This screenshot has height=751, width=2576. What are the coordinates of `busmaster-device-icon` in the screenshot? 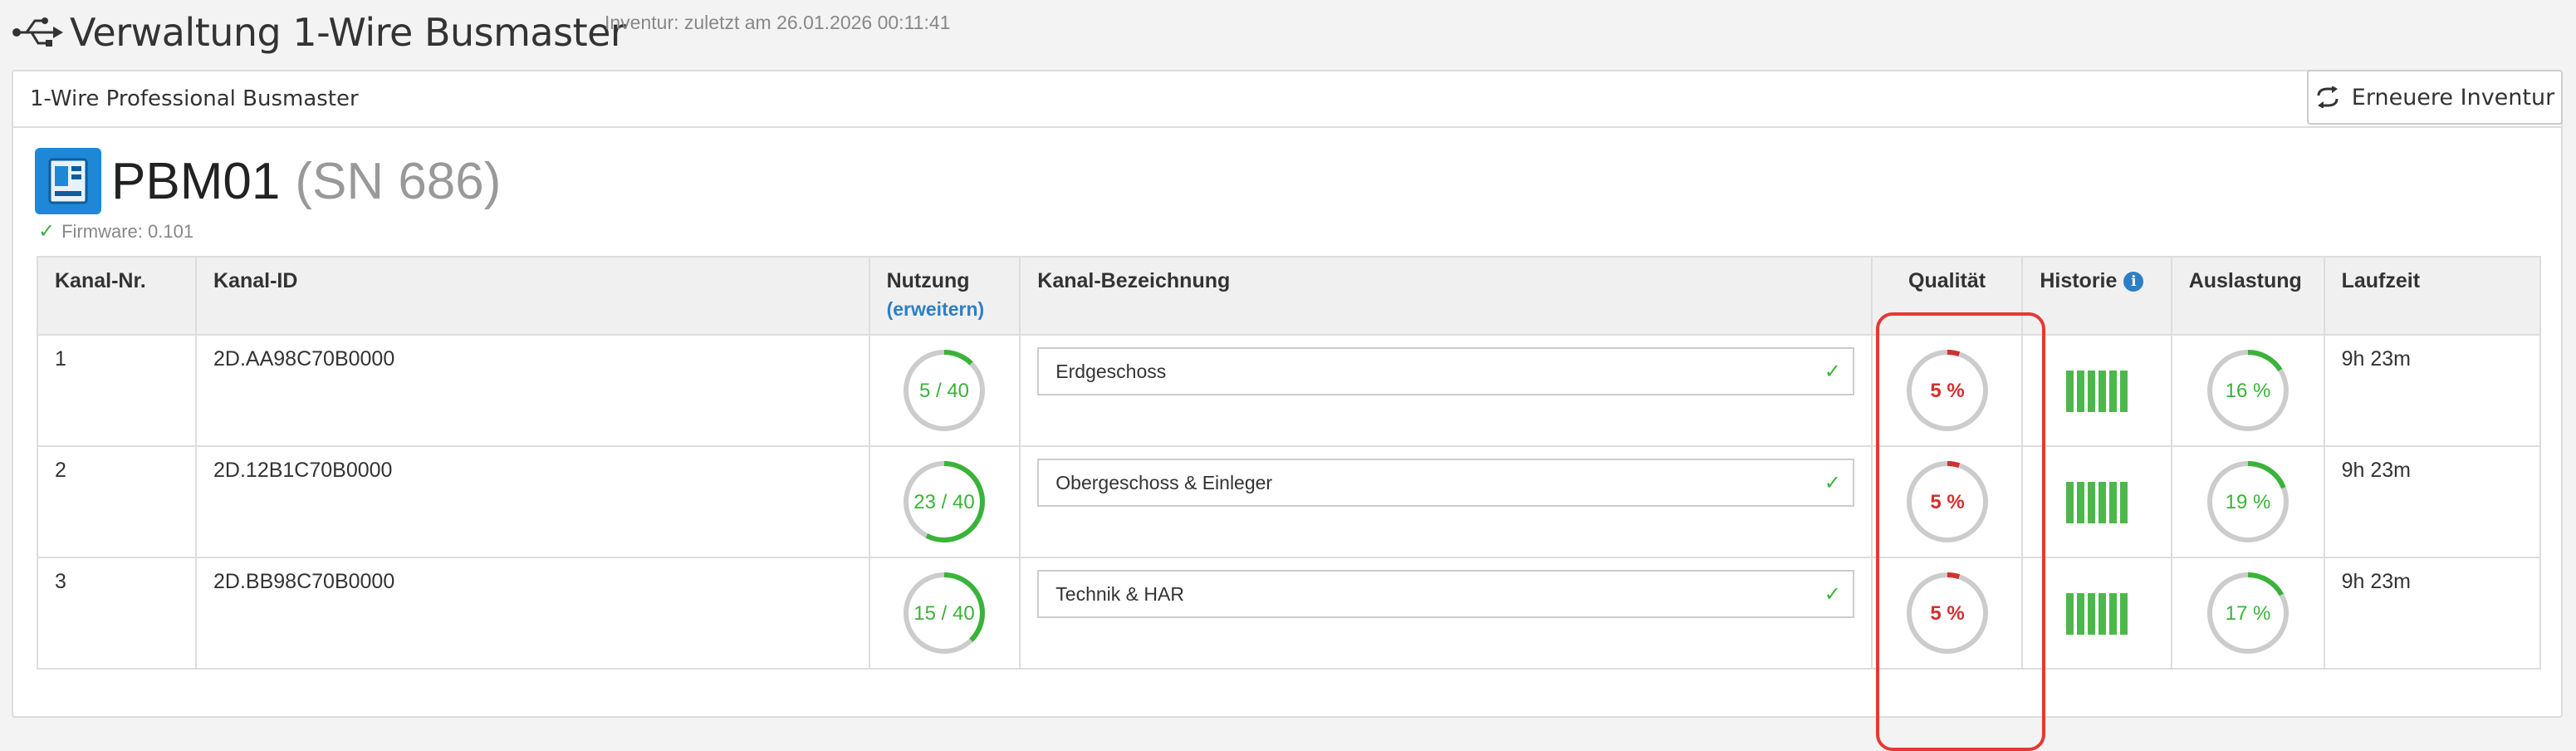 It's located at (68, 181).